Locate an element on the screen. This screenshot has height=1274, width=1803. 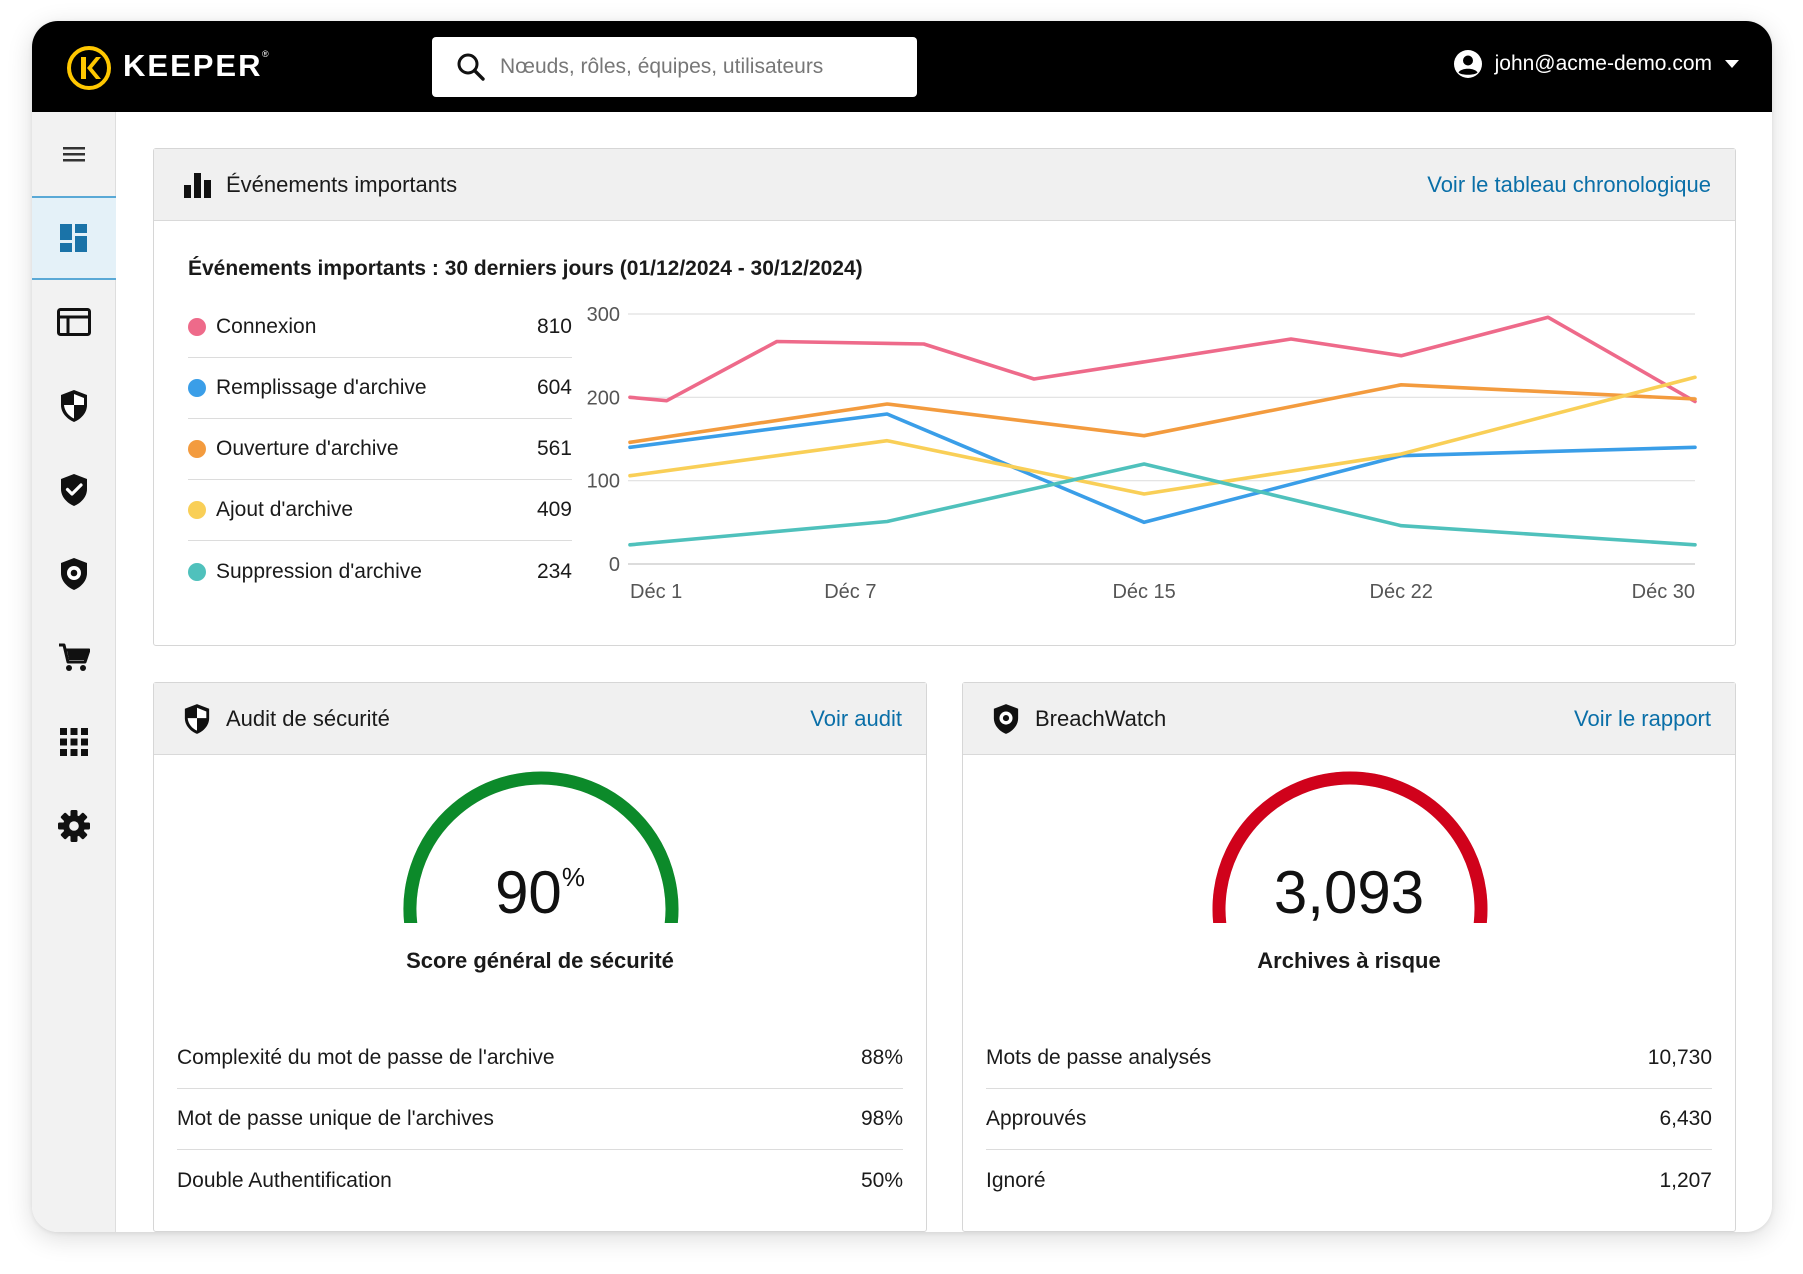
stat-label: Approuvés is located at coordinates (1036, 1118).